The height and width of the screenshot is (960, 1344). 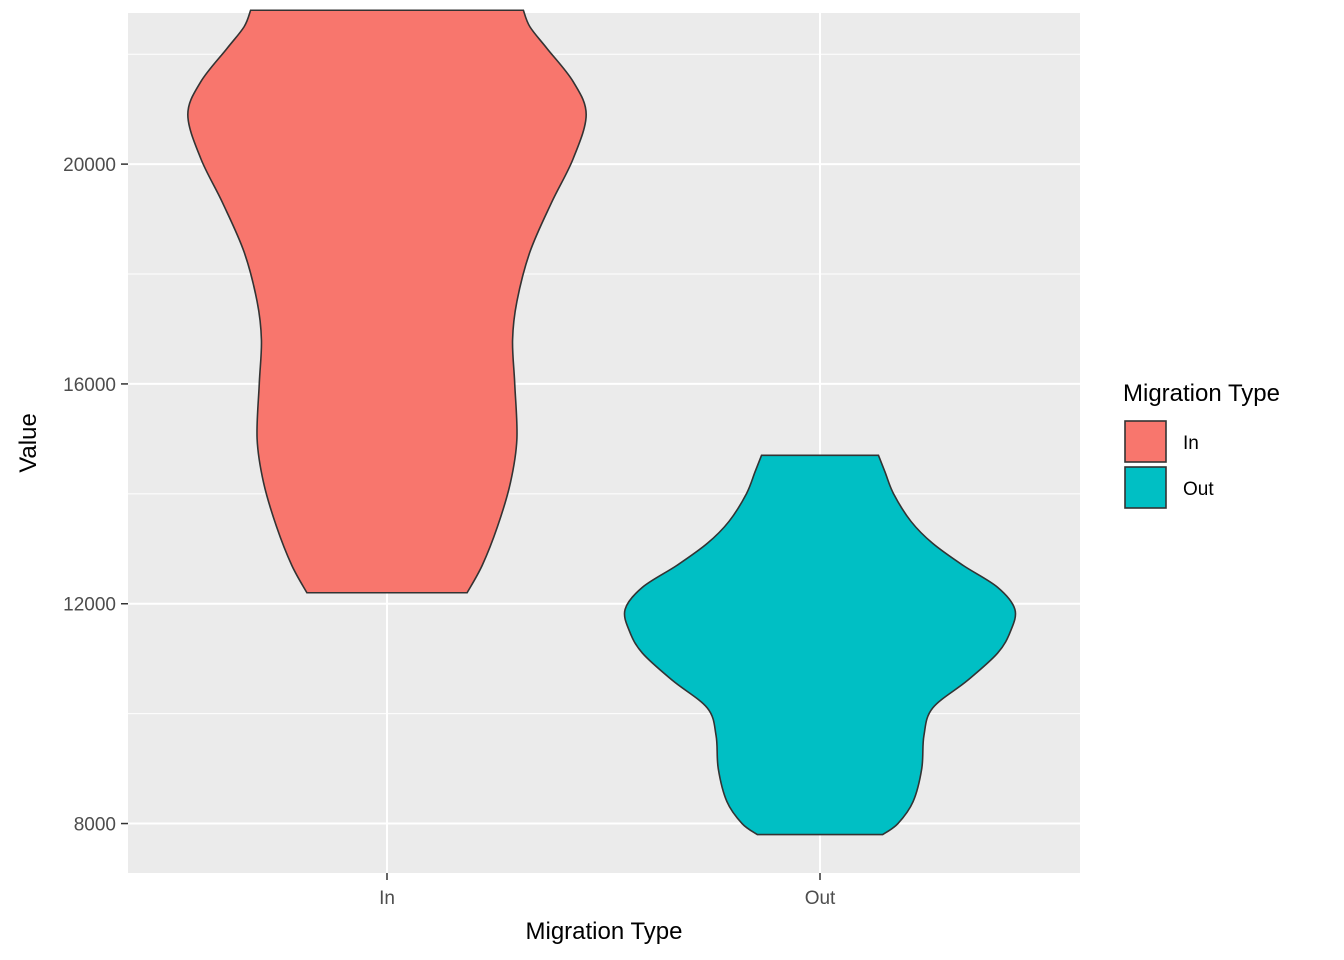 I want to click on x-axis: In Out, so click(x=607, y=891).